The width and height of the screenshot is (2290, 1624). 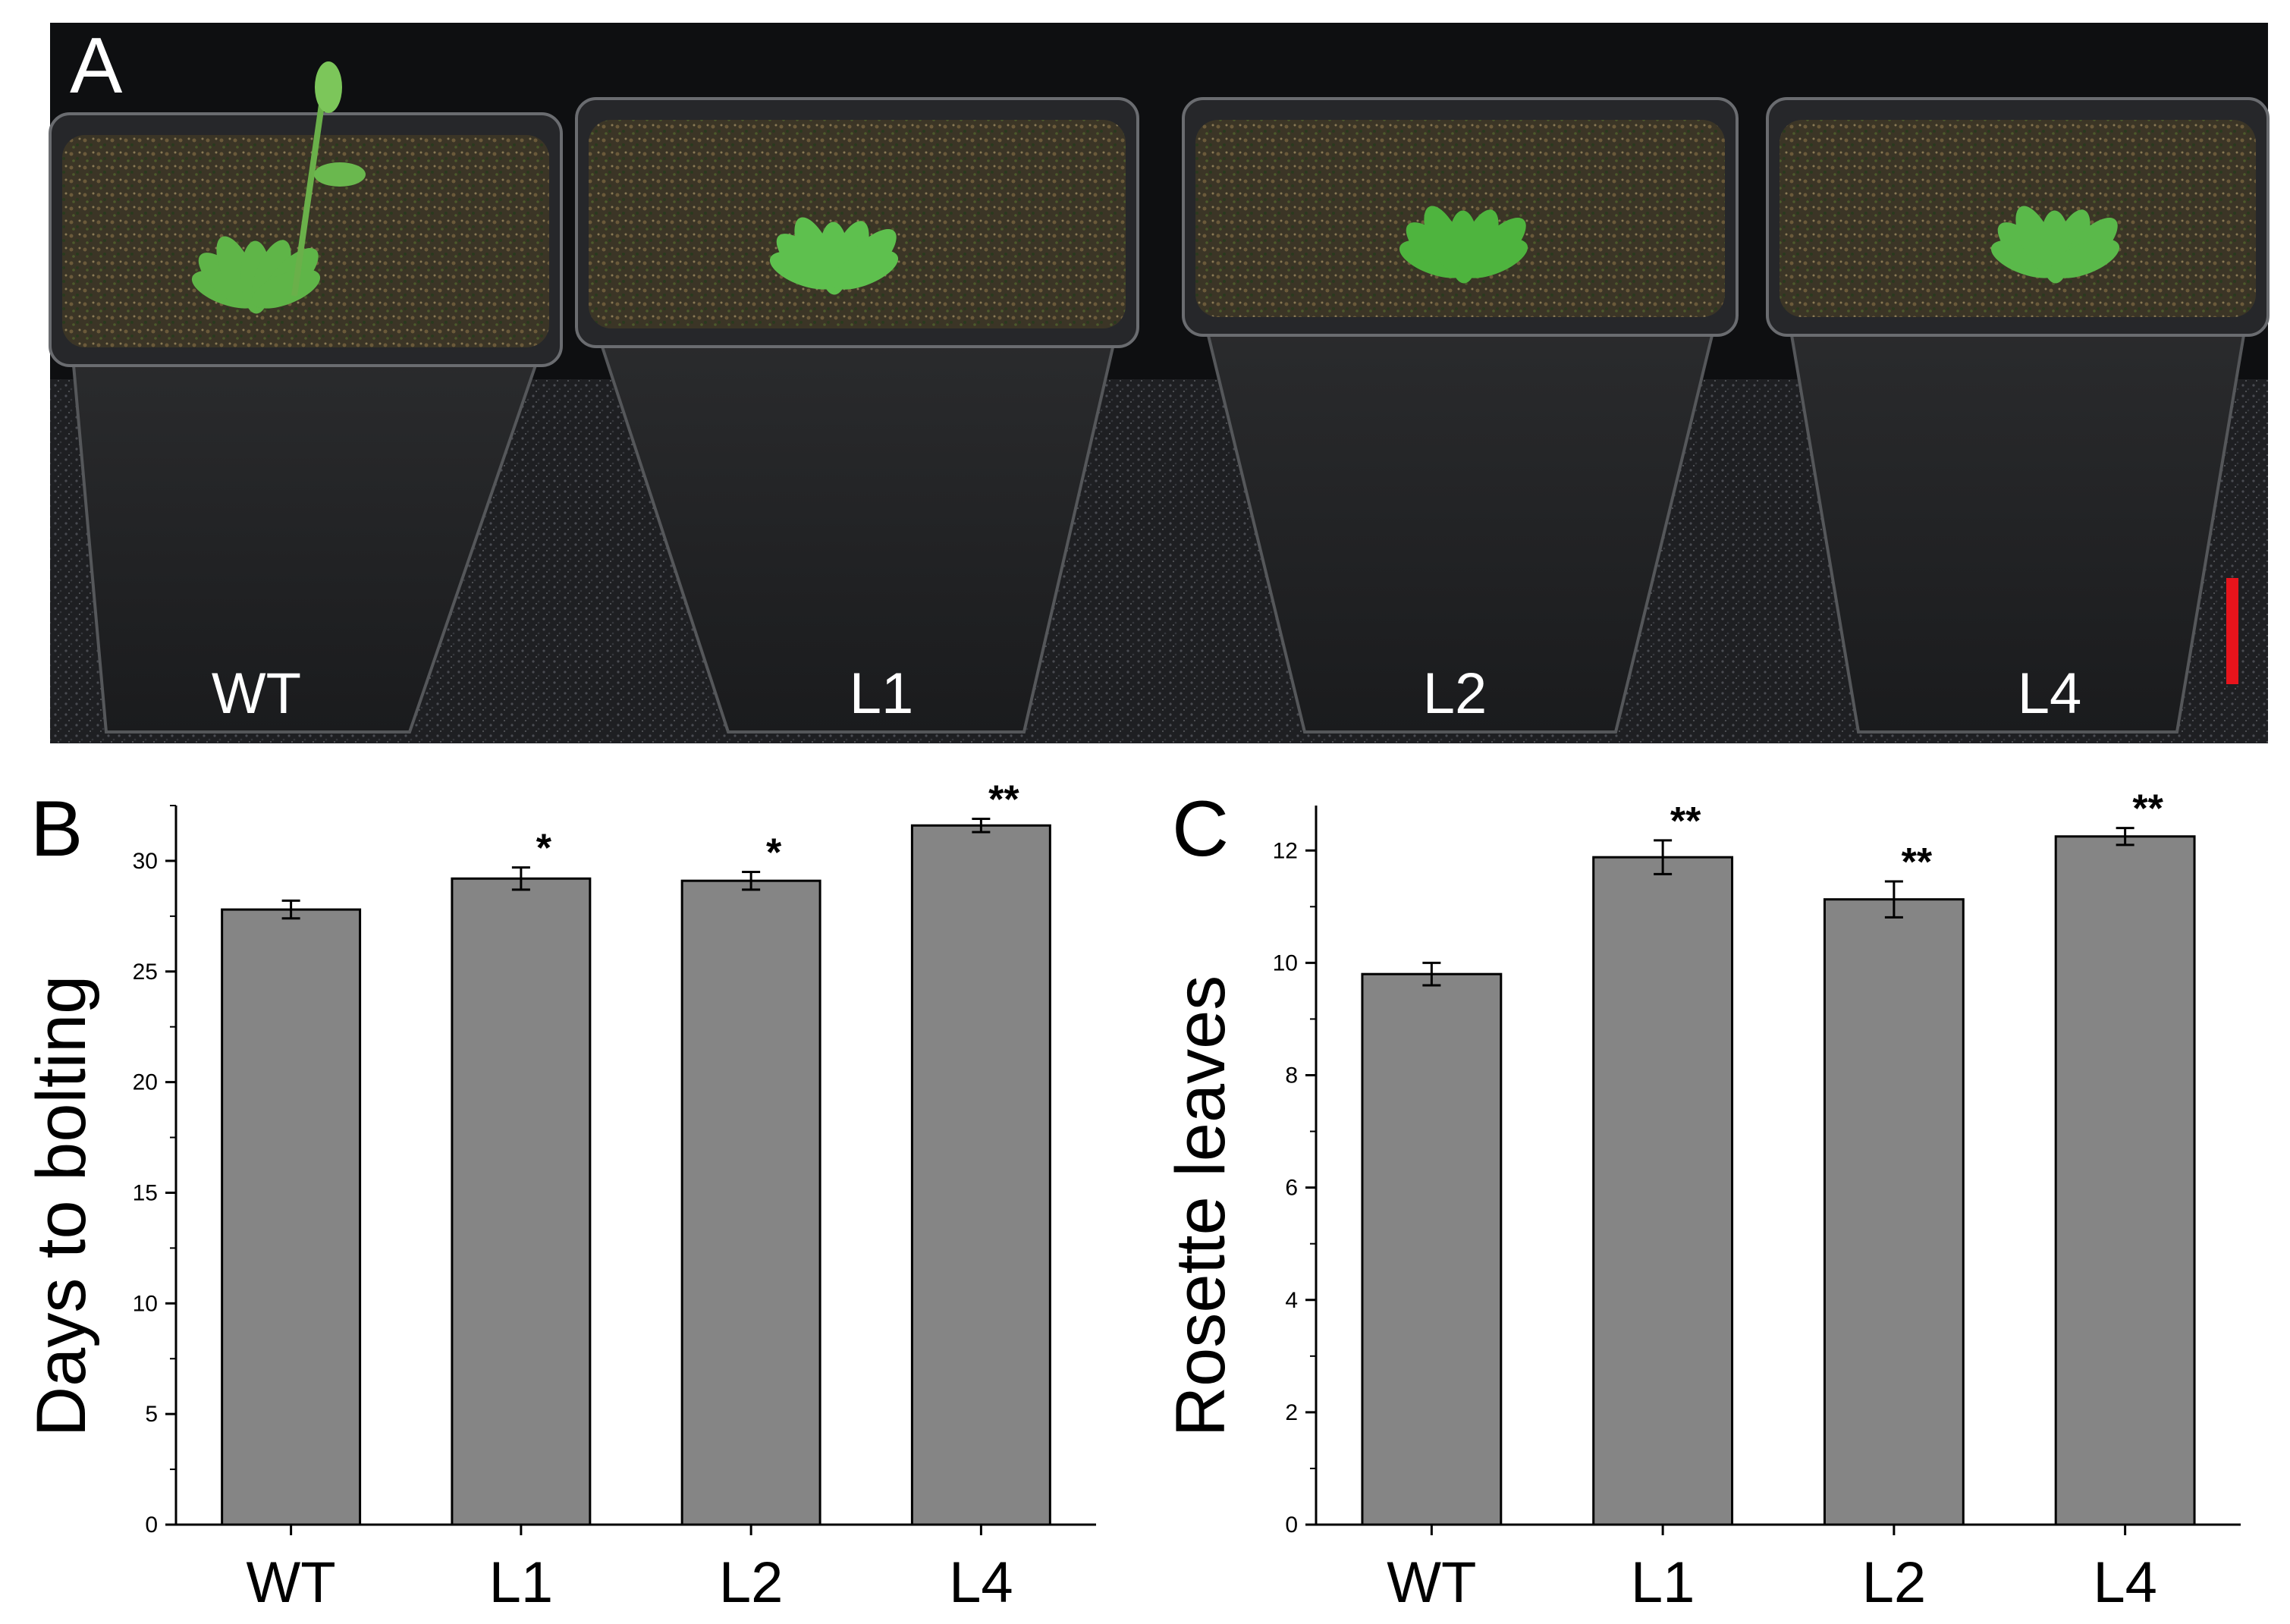 I want to click on y-tick-label: 8, so click(x=1291, y=1075).